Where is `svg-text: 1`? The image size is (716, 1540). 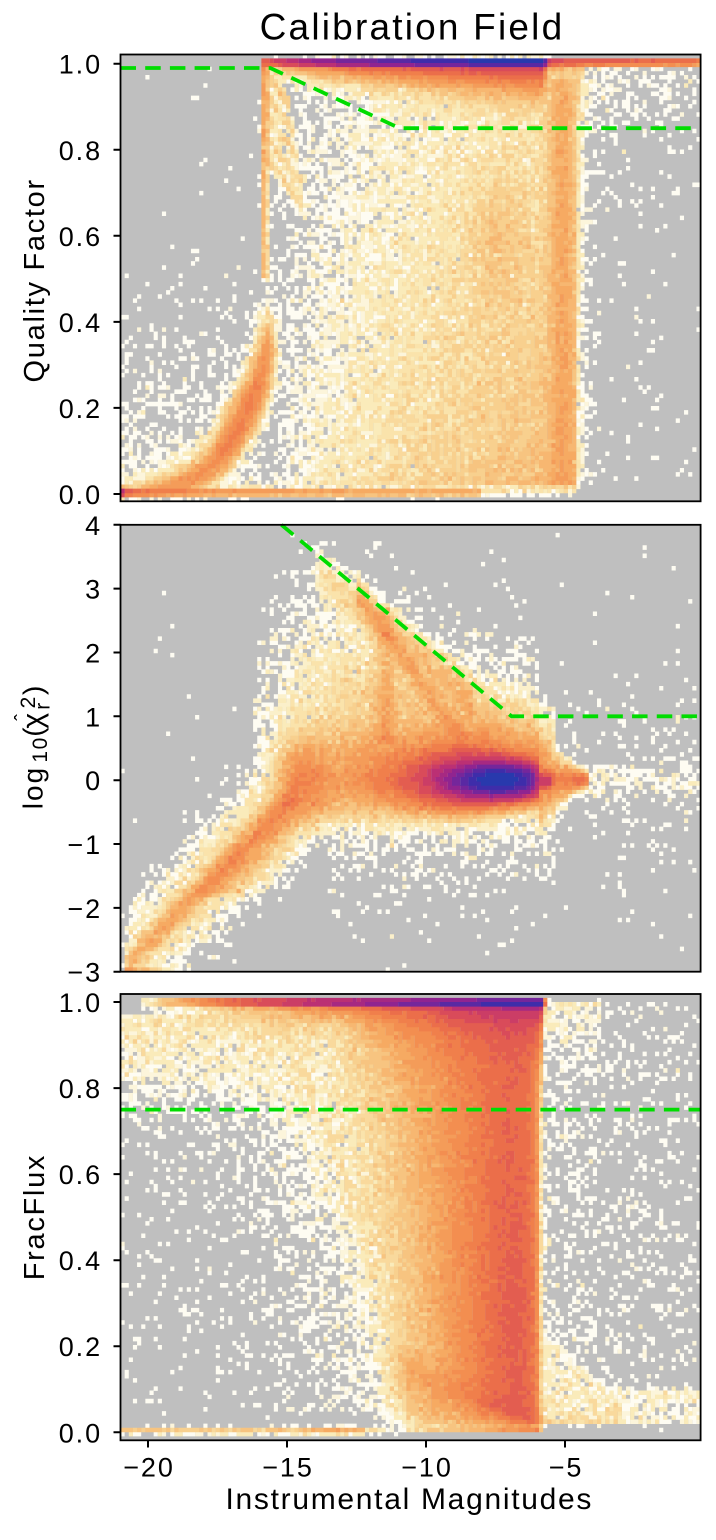 svg-text: 1 is located at coordinates (93, 717).